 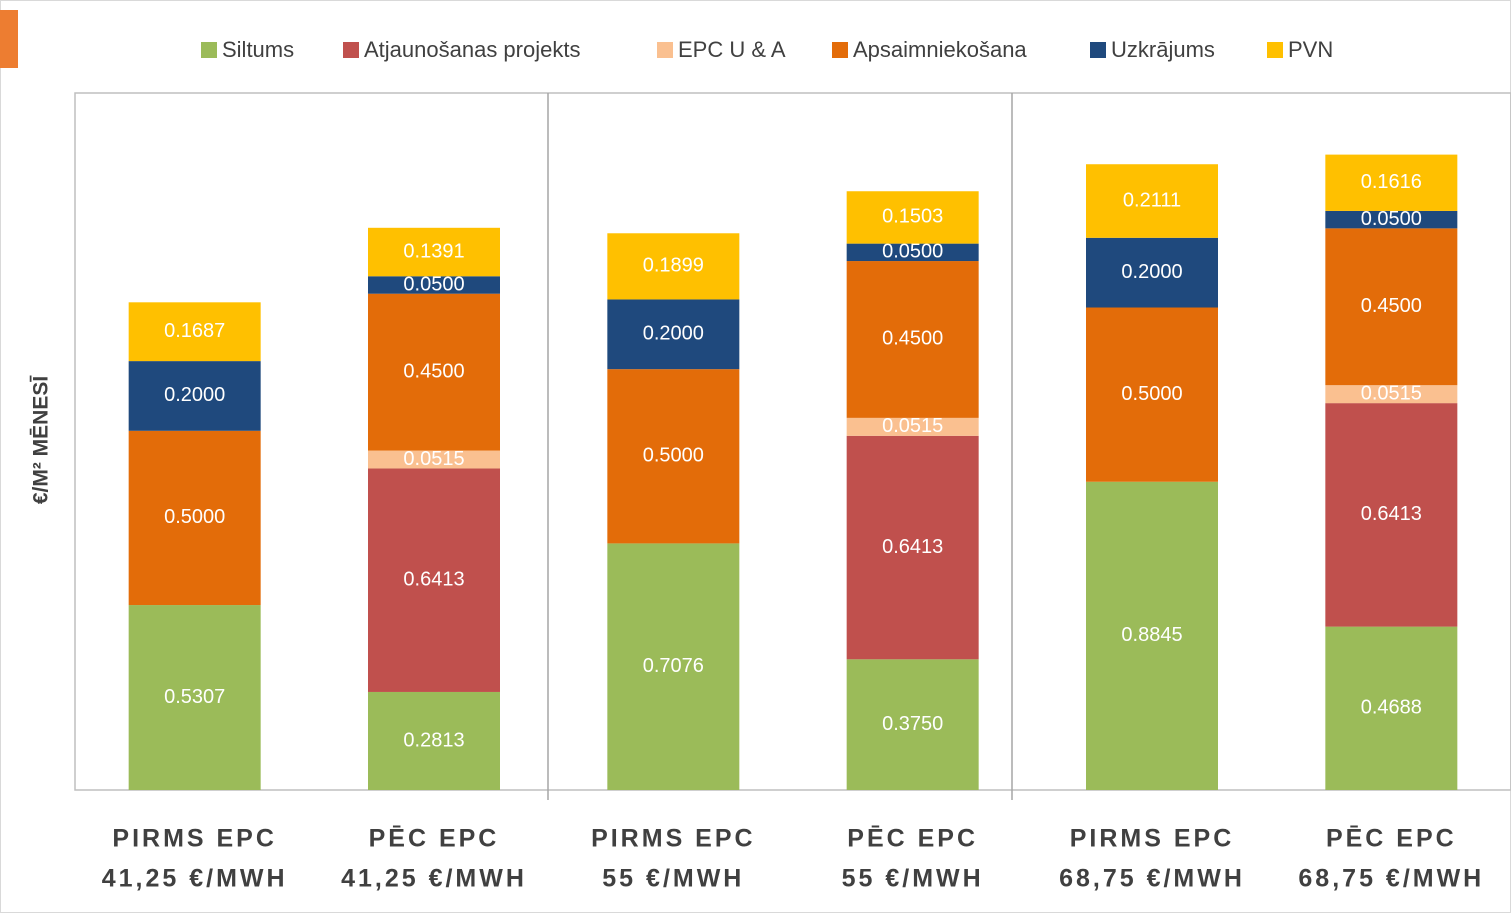 I want to click on legend-label: EPC U & A, so click(x=732, y=49).